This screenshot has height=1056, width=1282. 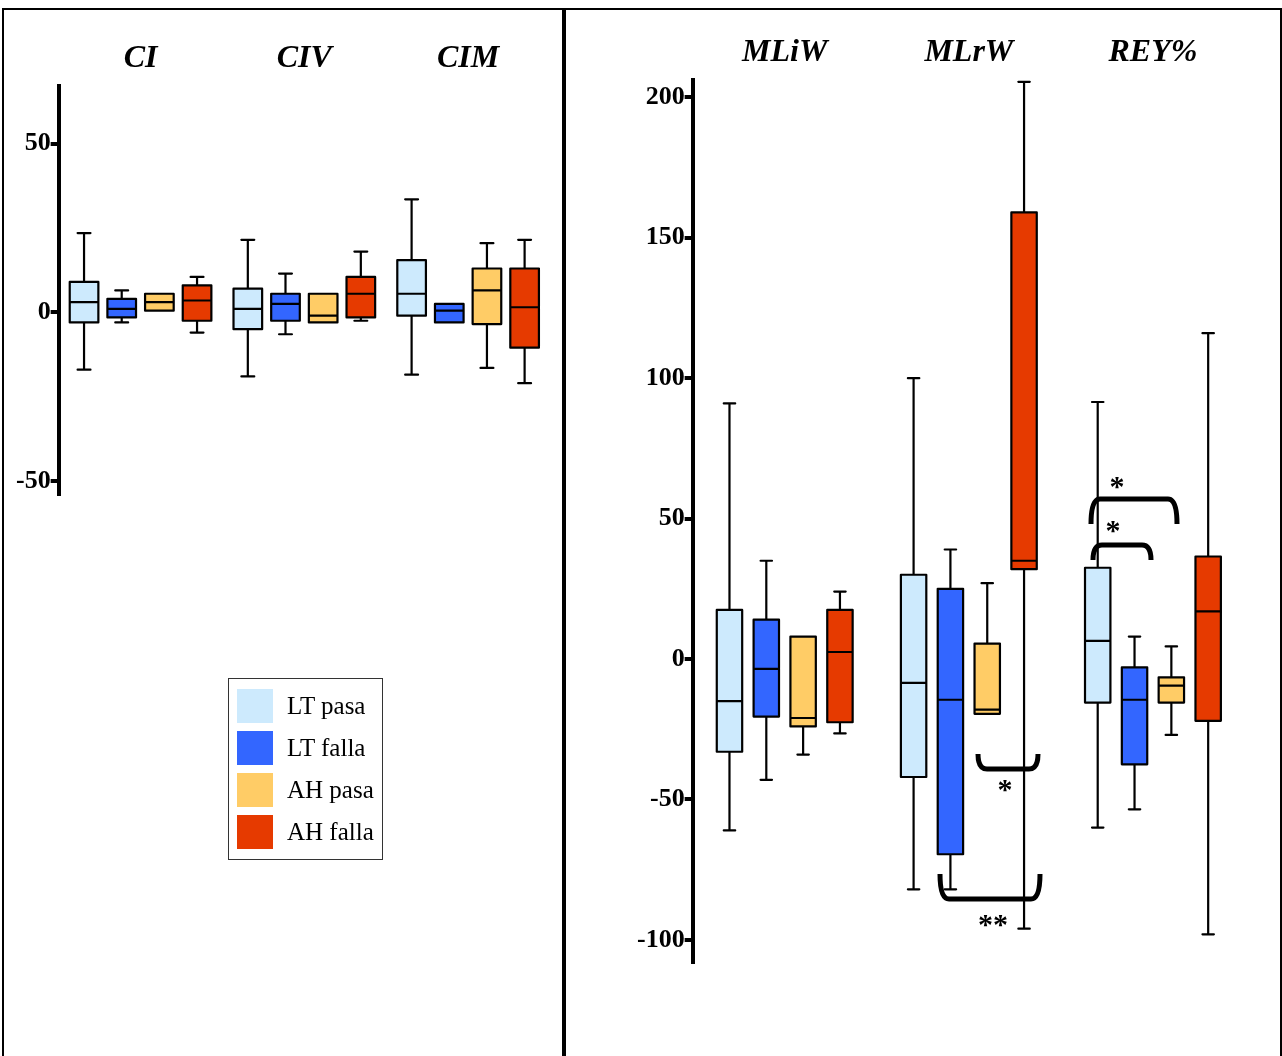 What do you see at coordinates (330, 832) in the screenshot?
I see `legend-label: AH falla` at bounding box center [330, 832].